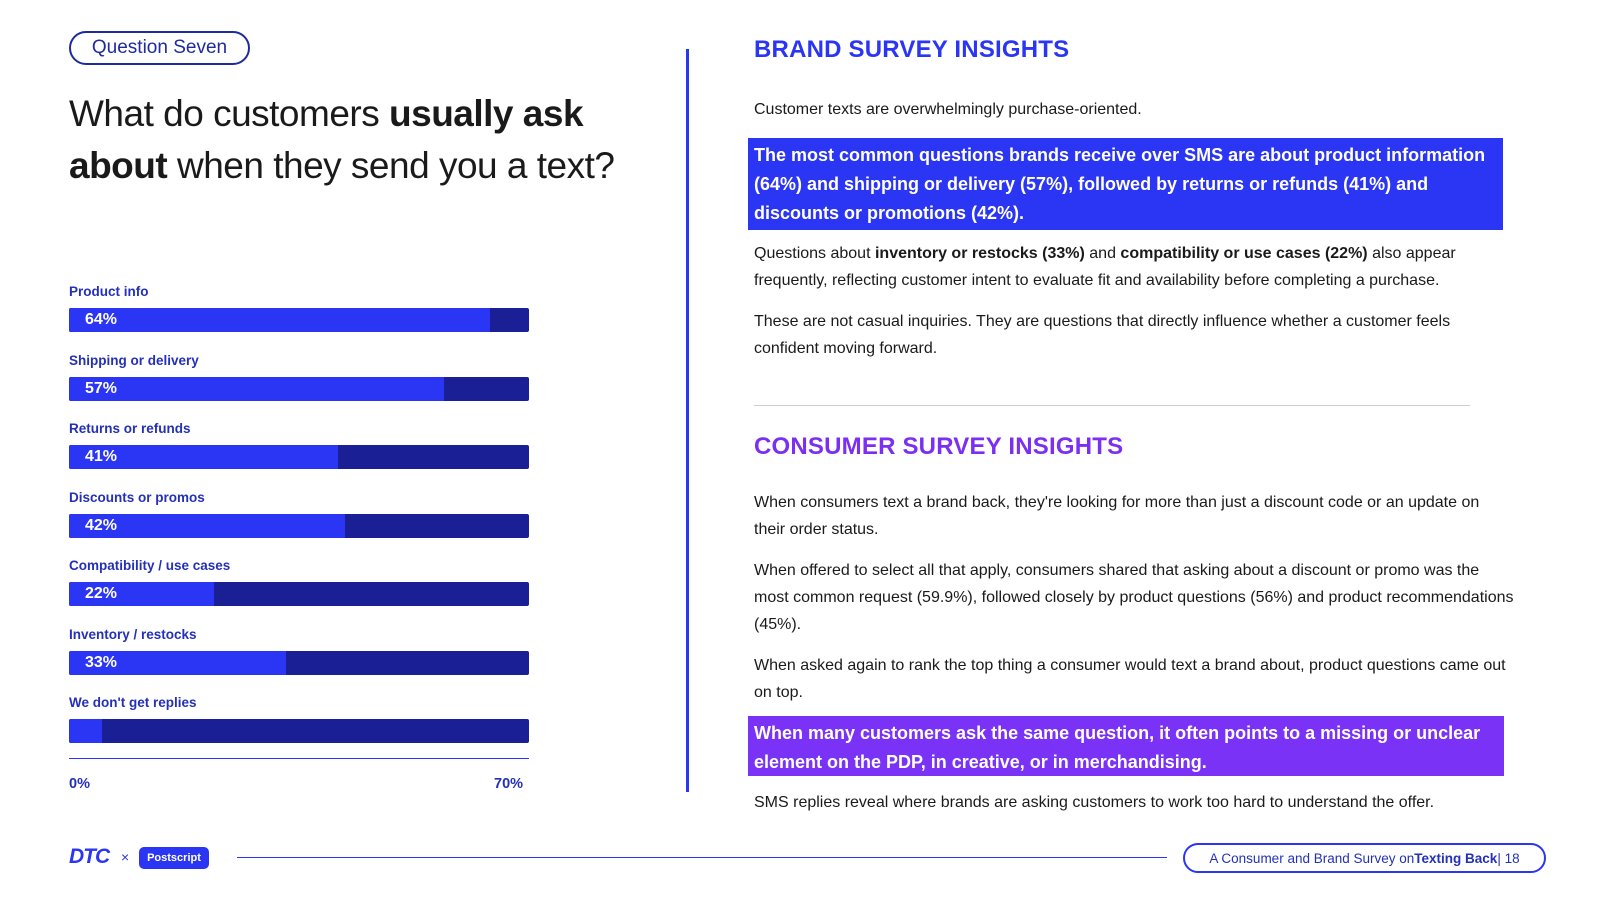 The image size is (1600, 901). I want to click on bar-track-returns-or-refunds: 41%, so click(299, 457).